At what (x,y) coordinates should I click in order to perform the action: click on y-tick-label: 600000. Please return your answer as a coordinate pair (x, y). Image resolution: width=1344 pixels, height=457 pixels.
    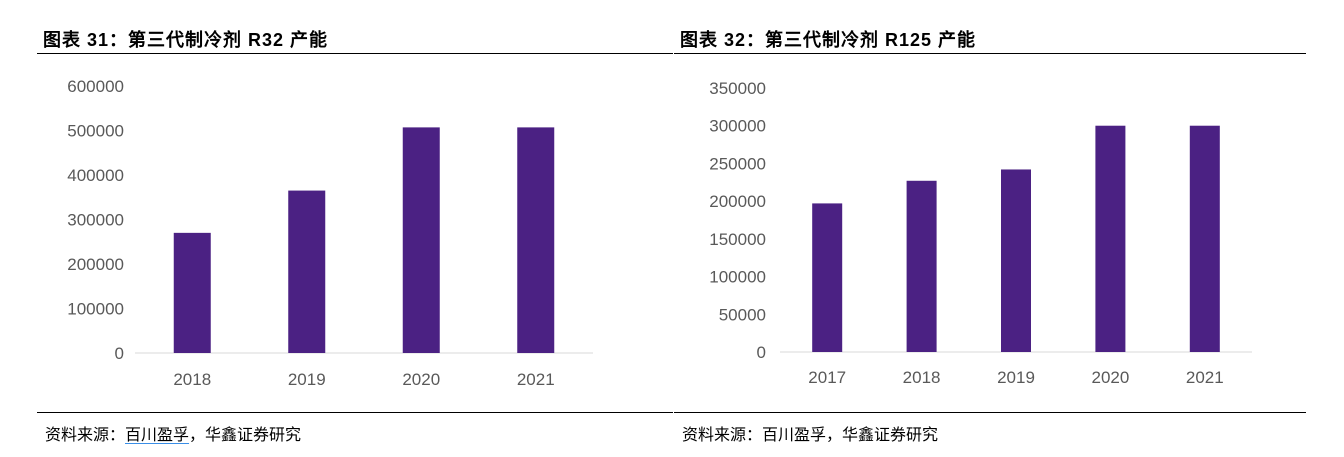
    Looking at the image, I should click on (95, 86).